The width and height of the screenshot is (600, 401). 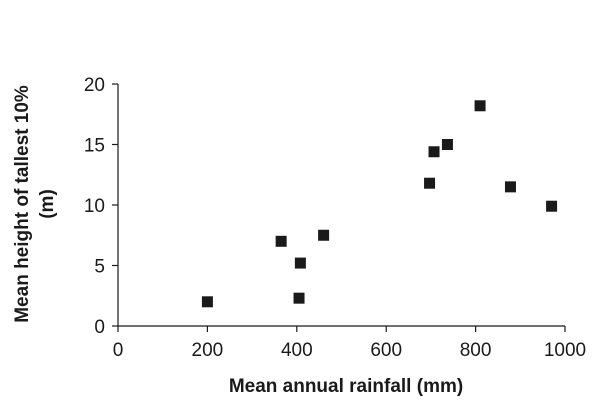 I want to click on y-axis-ticks: 0 5 10 15 20, so click(x=101, y=206).